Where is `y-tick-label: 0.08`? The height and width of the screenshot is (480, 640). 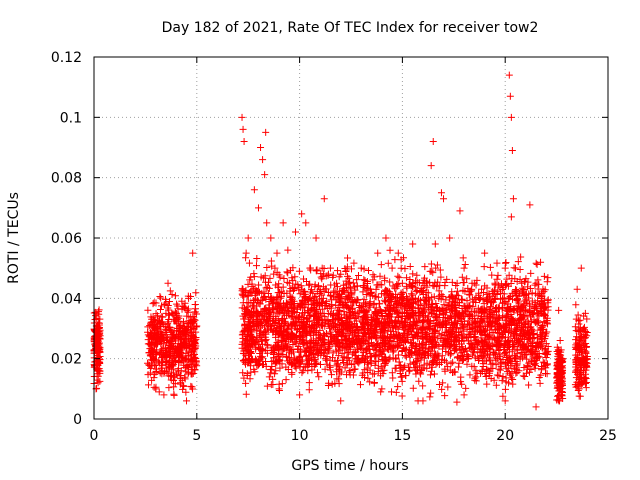 y-tick-label: 0.08 is located at coordinates (66, 179).